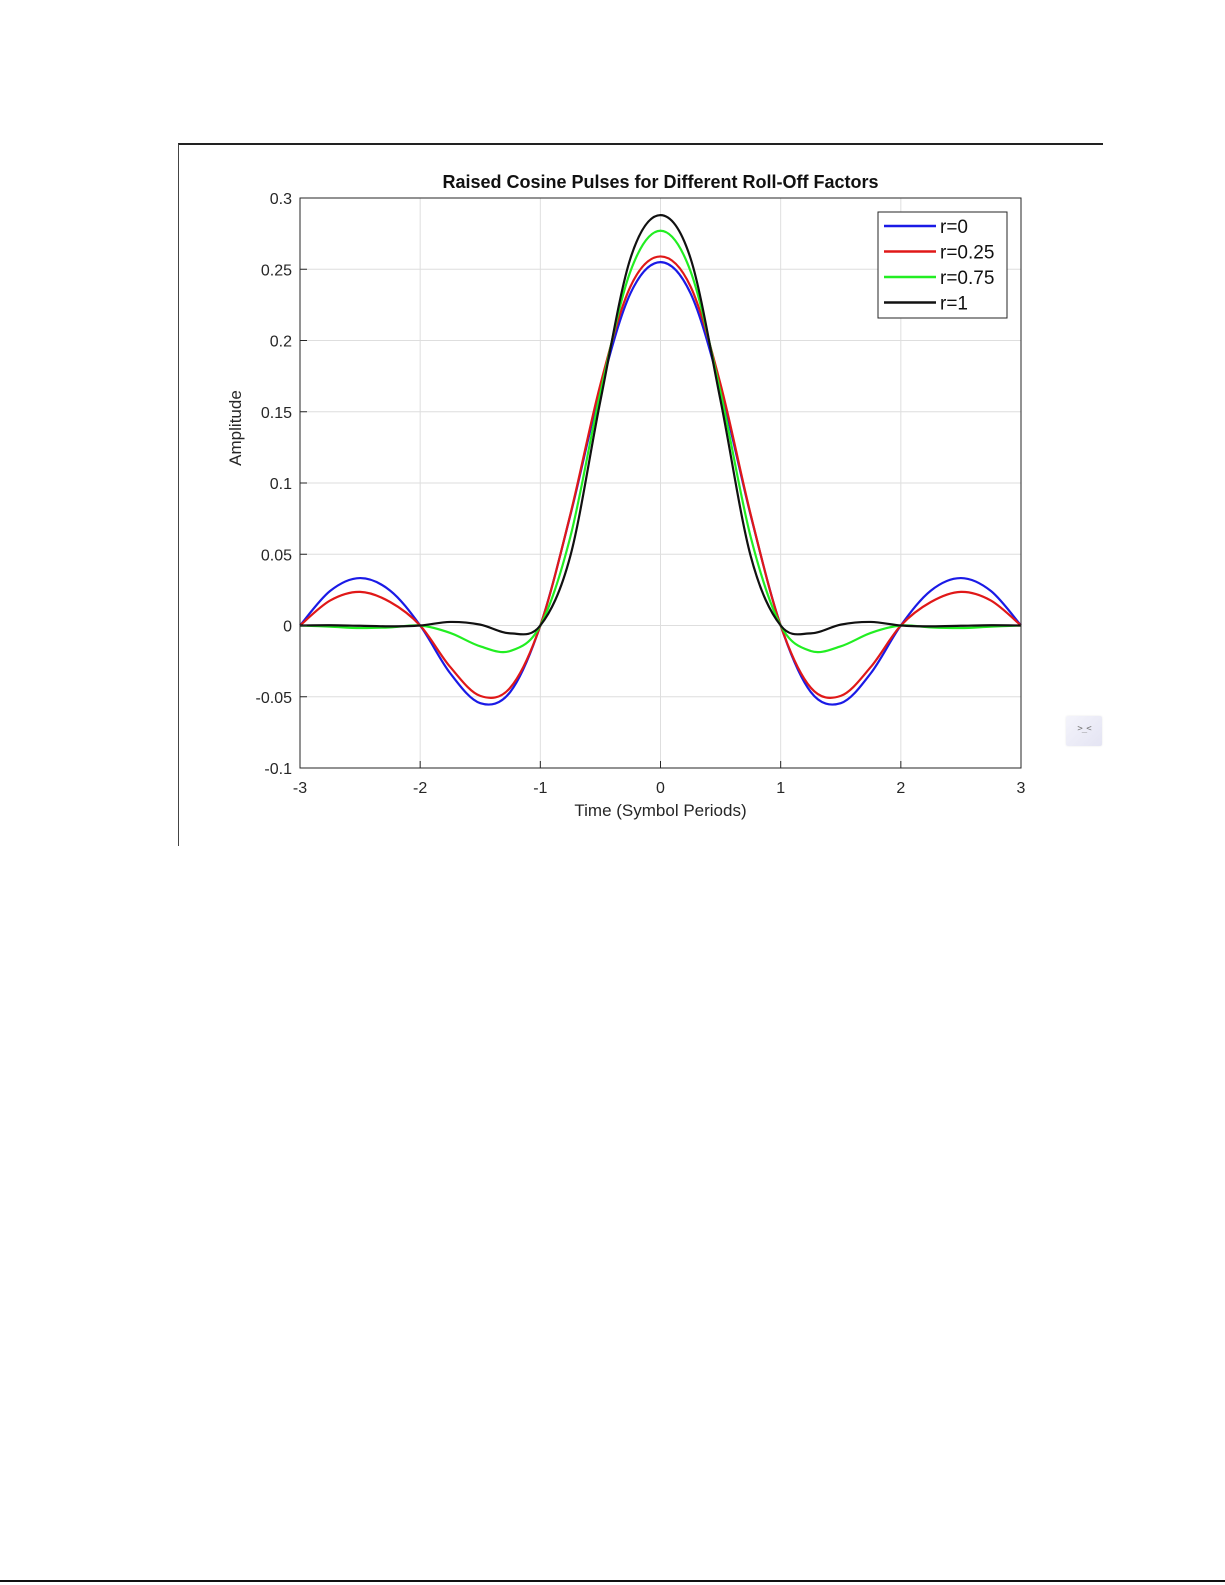  Describe the element at coordinates (420, 788) in the screenshot. I see `x-tick-label: -2` at that location.